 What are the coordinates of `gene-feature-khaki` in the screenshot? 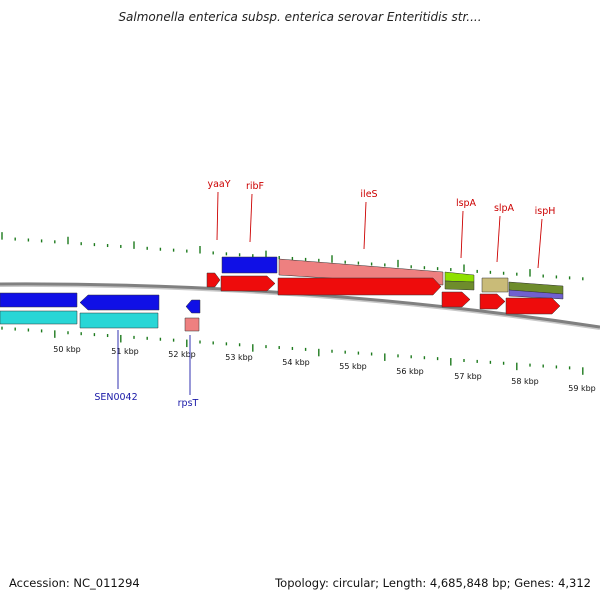 It's located at (495, 285).